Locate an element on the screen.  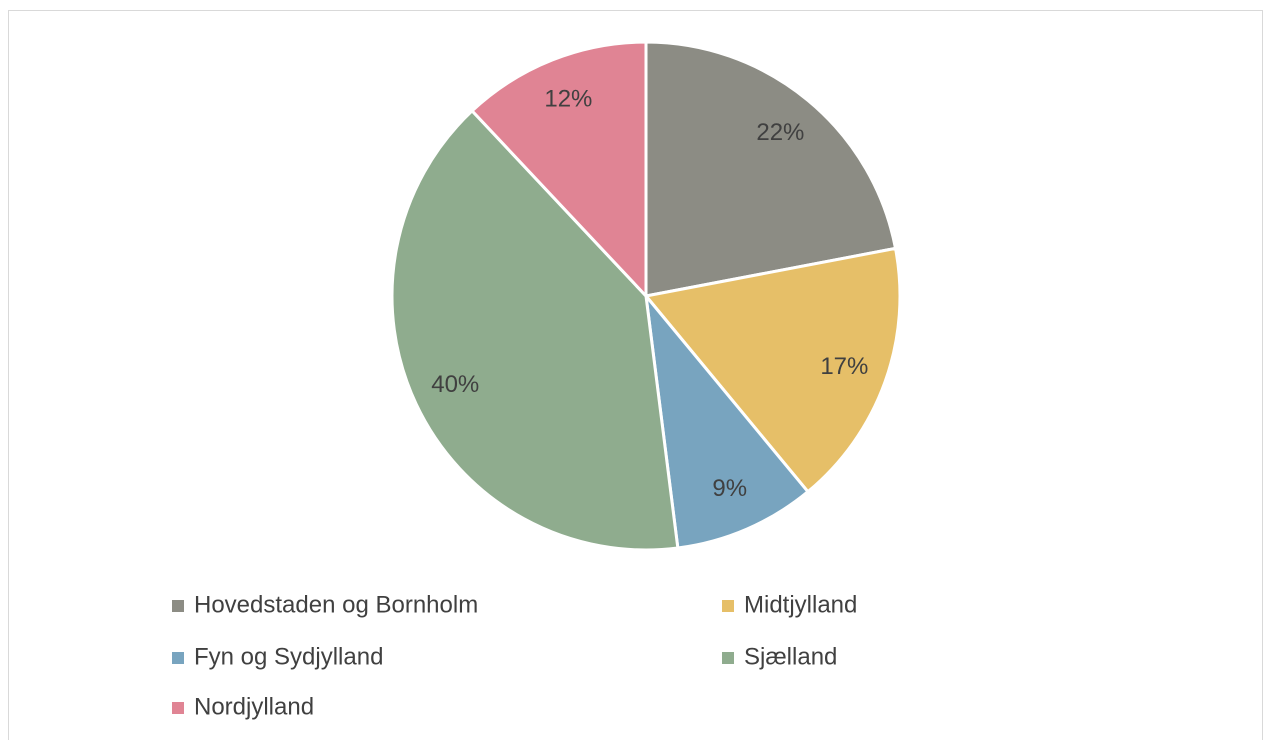
data-label: 40% is located at coordinates (455, 384).